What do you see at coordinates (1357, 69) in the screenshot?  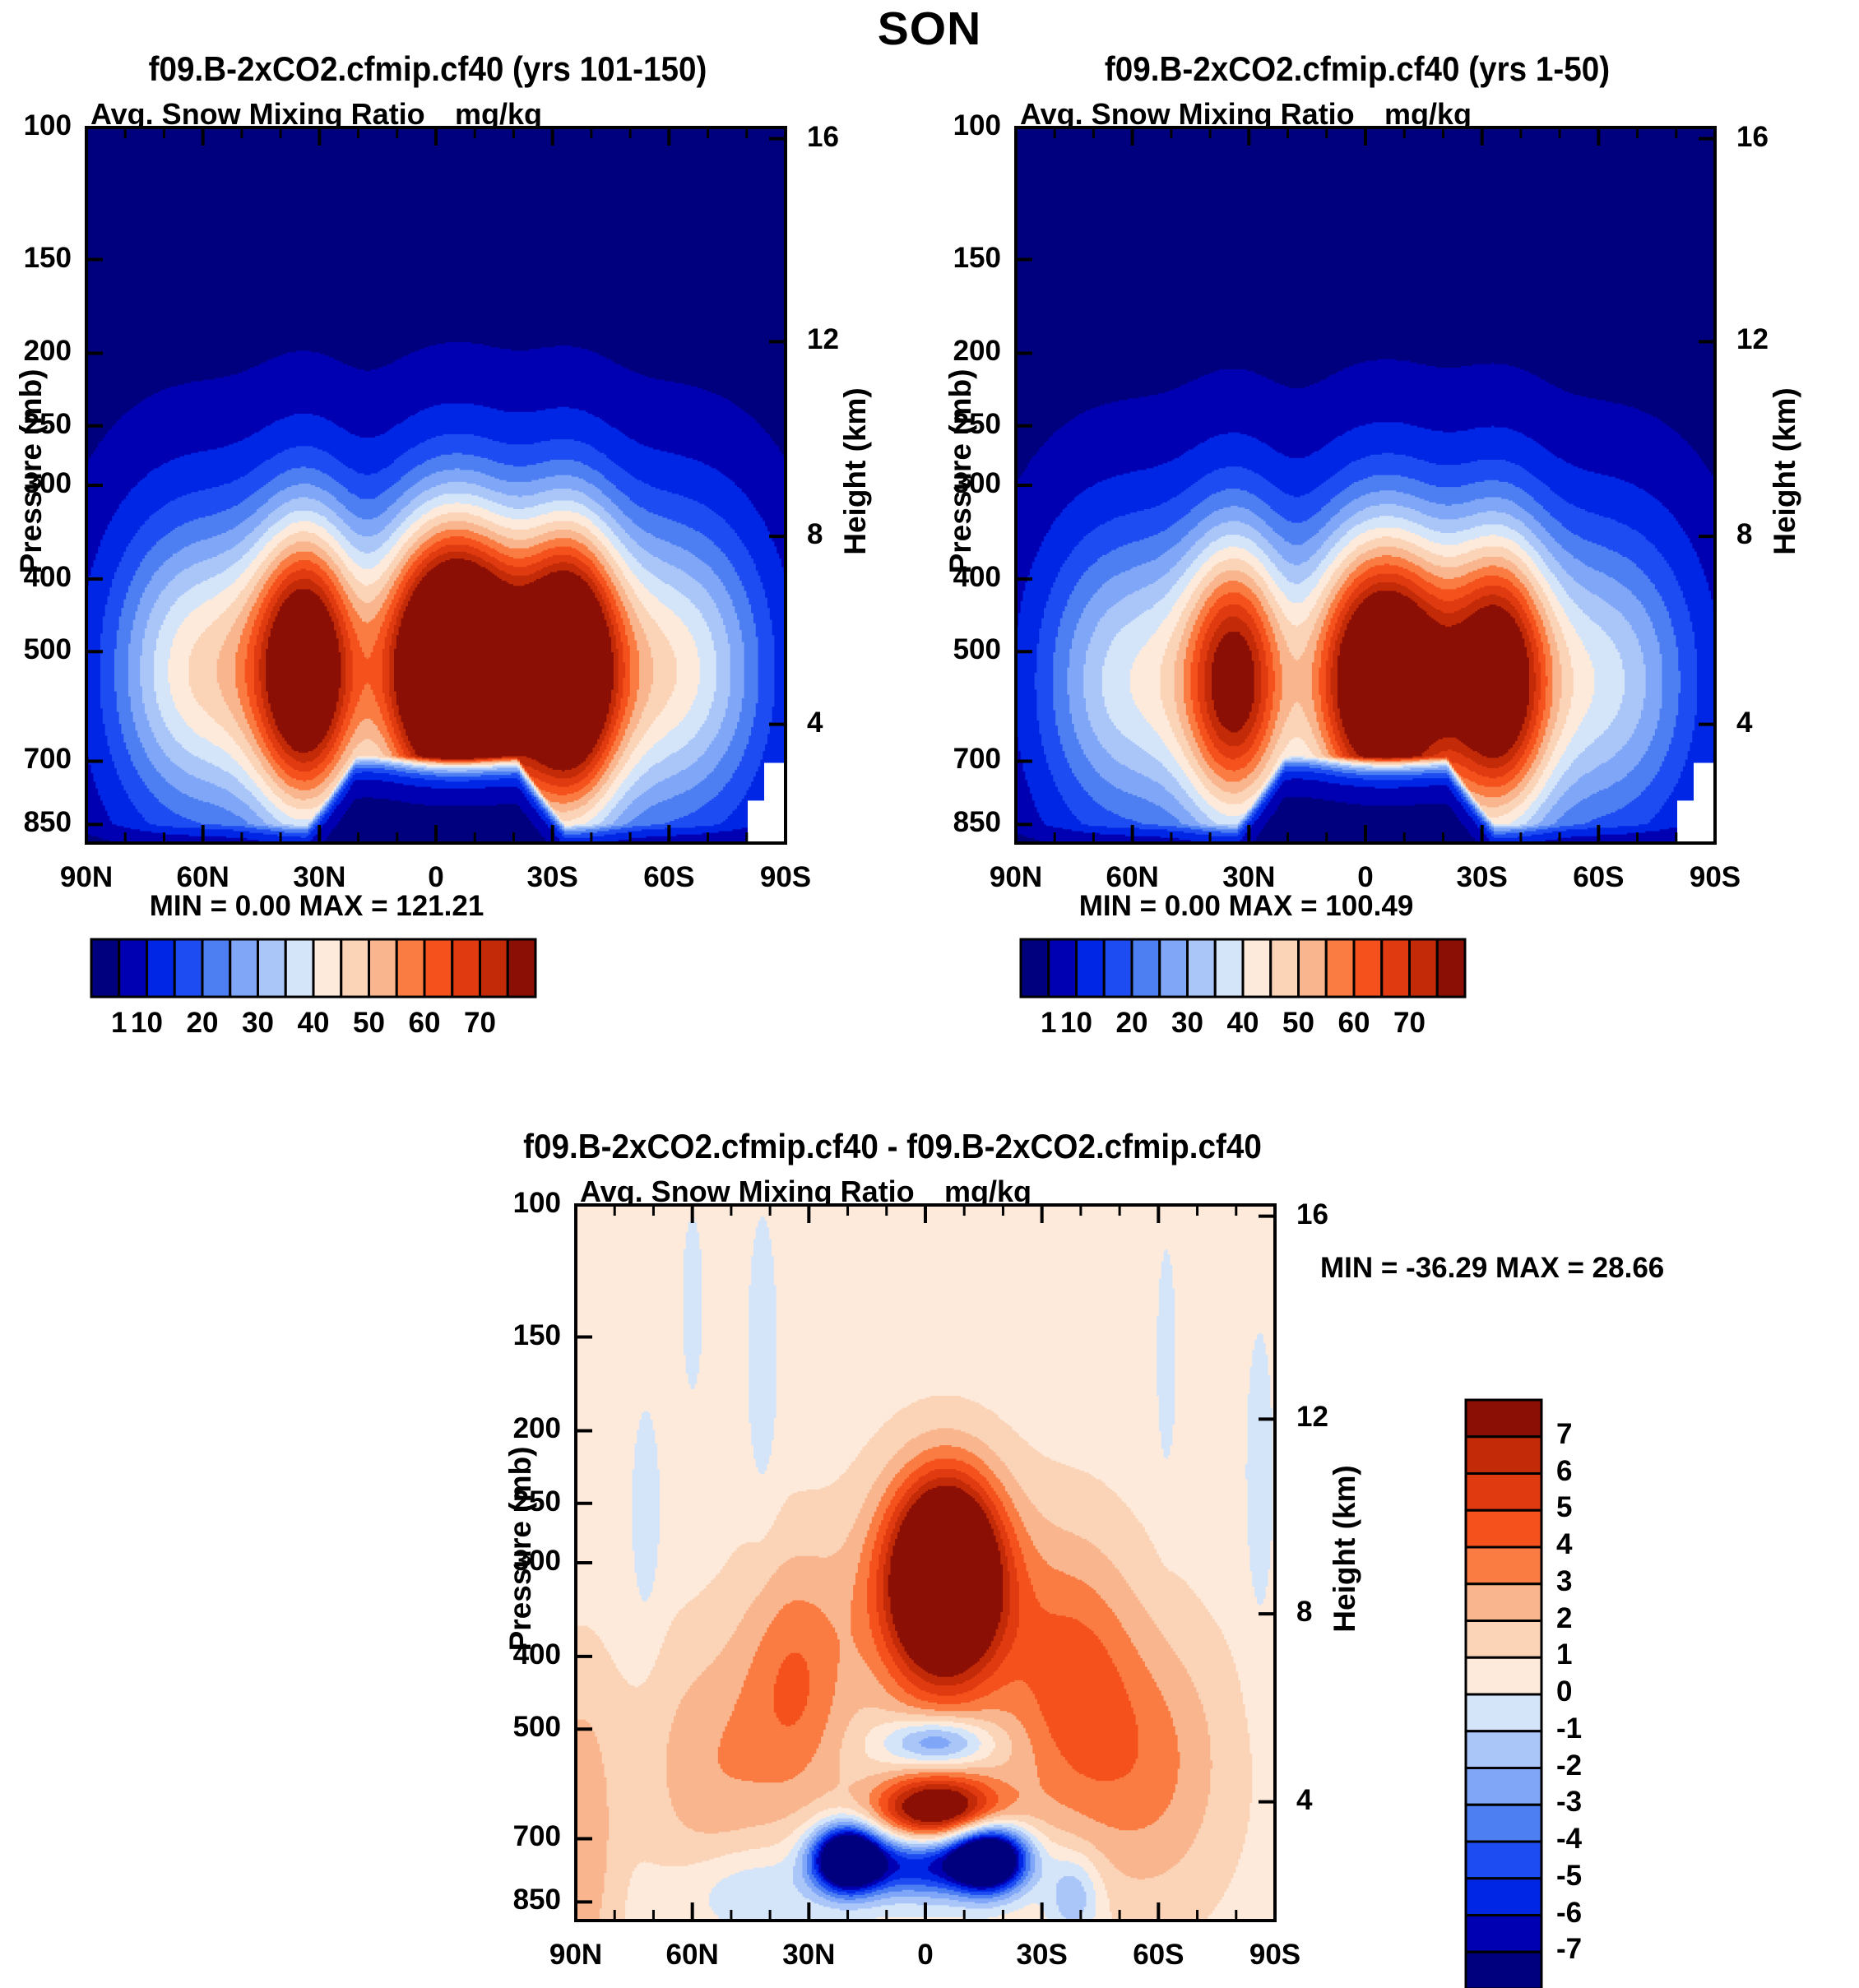 I see `panel-top-right-title: f09.B-2xCO2.cfmip.cf40 (yrs 1-50)` at bounding box center [1357, 69].